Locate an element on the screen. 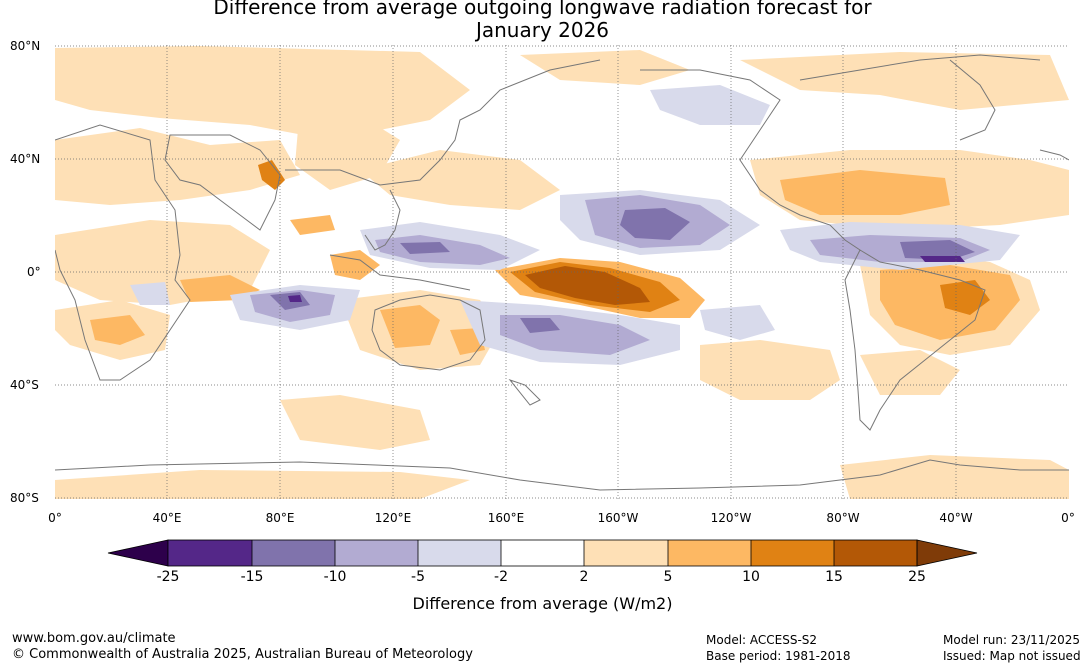 The width and height of the screenshot is (1085, 667). lon-label-160e: 160°E is located at coordinates (506, 518).